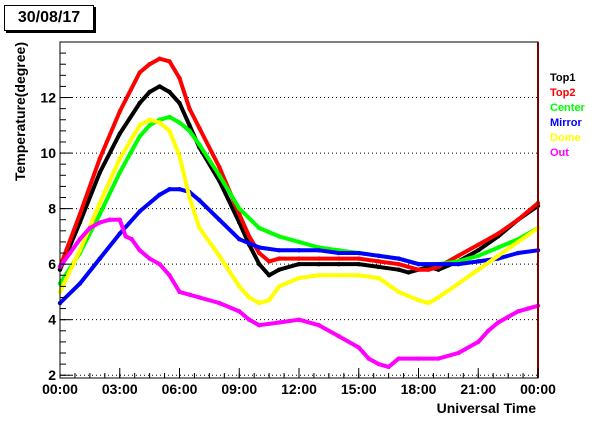 This screenshot has width=596, height=422. What do you see at coordinates (48, 98) in the screenshot?
I see `y-tick-label: 12` at bounding box center [48, 98].